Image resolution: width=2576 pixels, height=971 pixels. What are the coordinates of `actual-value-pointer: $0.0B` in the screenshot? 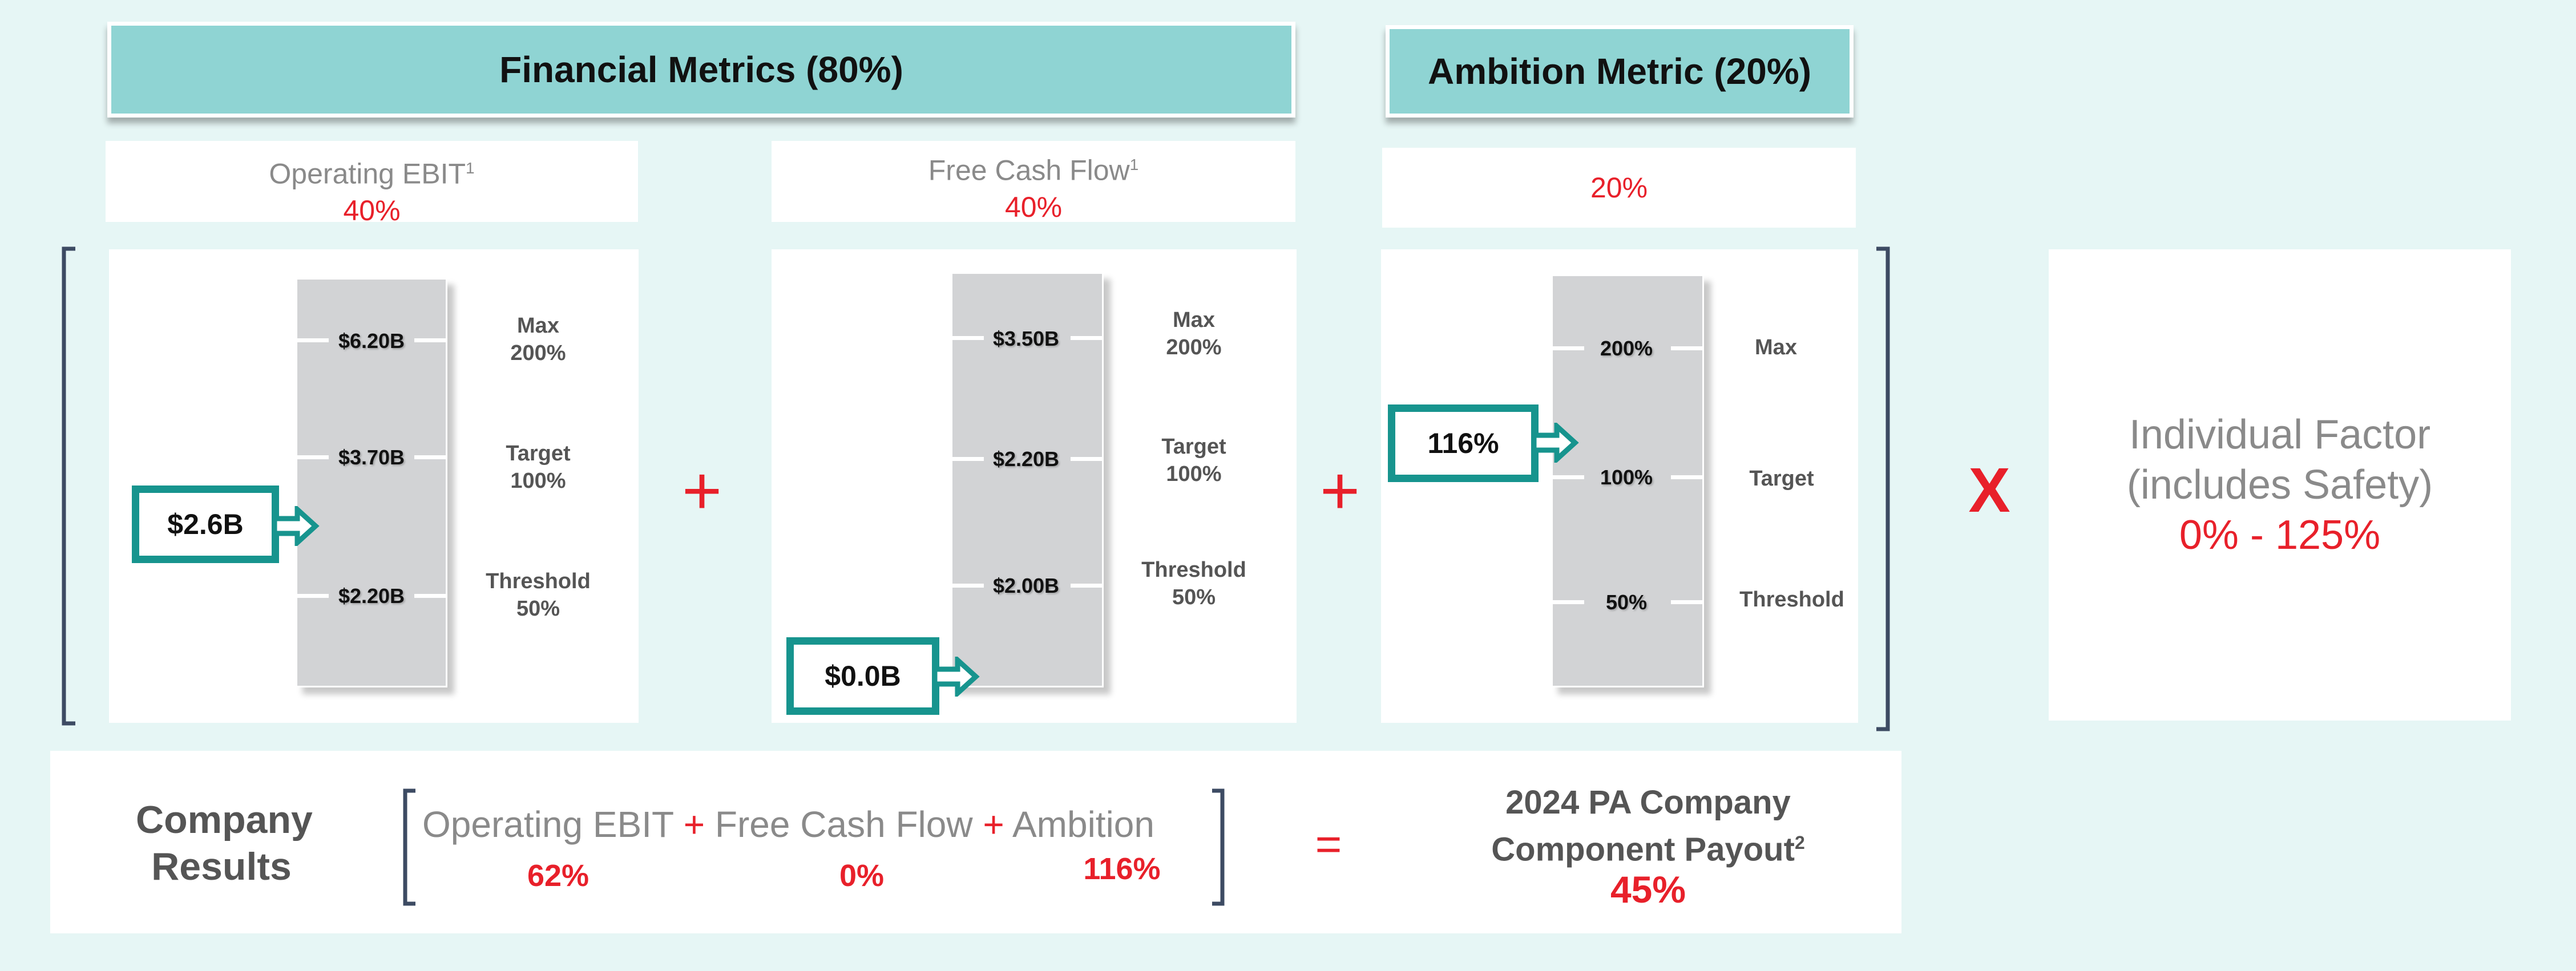 It's located at (862, 676).